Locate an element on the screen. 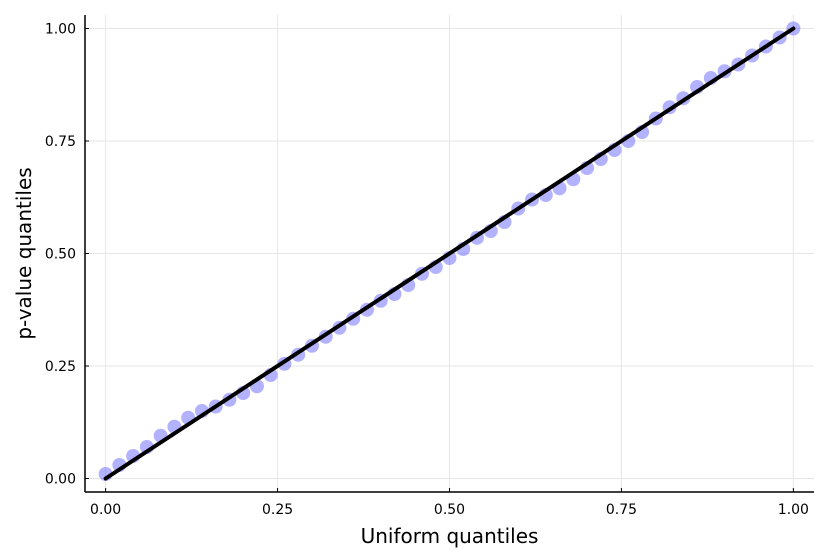 This screenshot has height=554, width=830. y-tick-label: 0.25 is located at coordinates (60, 367).